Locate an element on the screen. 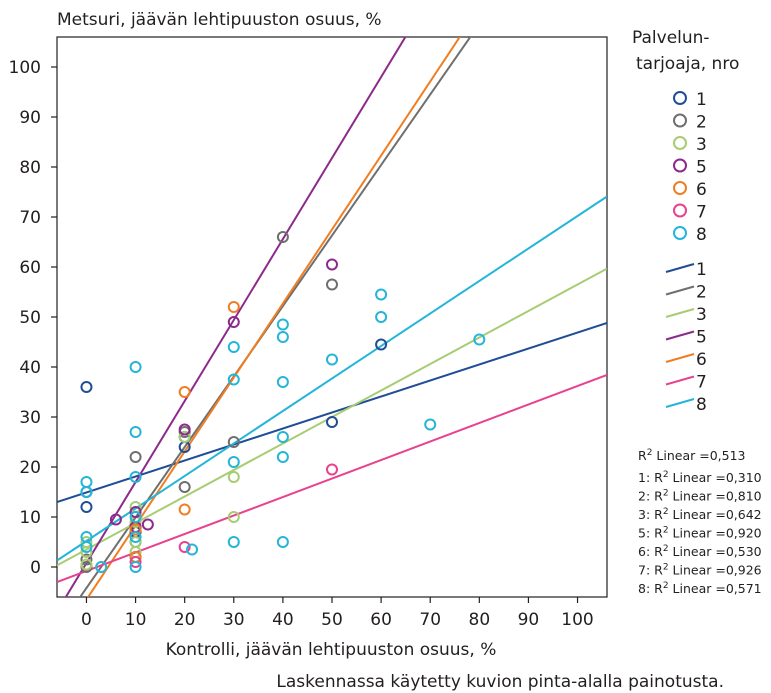 The width and height of the screenshot is (771, 693). legend-marker-label: 2 is located at coordinates (701, 123).